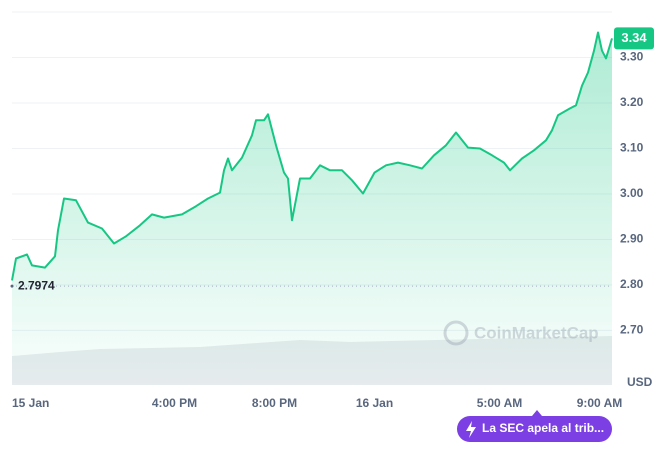 Image resolution: width=671 pixels, height=449 pixels. I want to click on watermark: CoinMarketCap, so click(521, 333).